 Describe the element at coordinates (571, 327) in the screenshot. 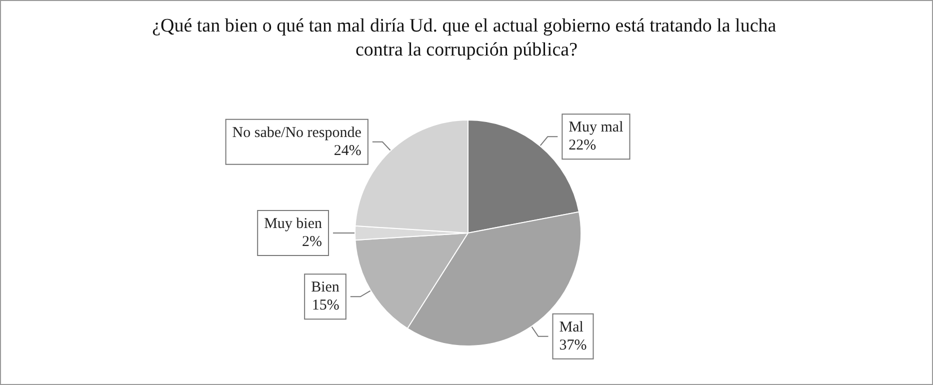

I see `slice-label: Mal` at that location.